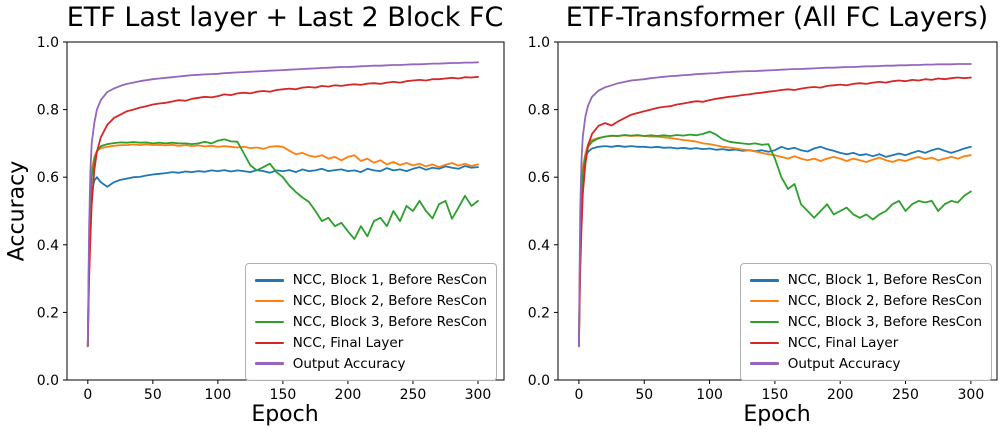 Image resolution: width=1004 pixels, height=440 pixels. I want to click on left-plot-title: ETF Last layer + Last 2 Block FC, so click(285, 17).